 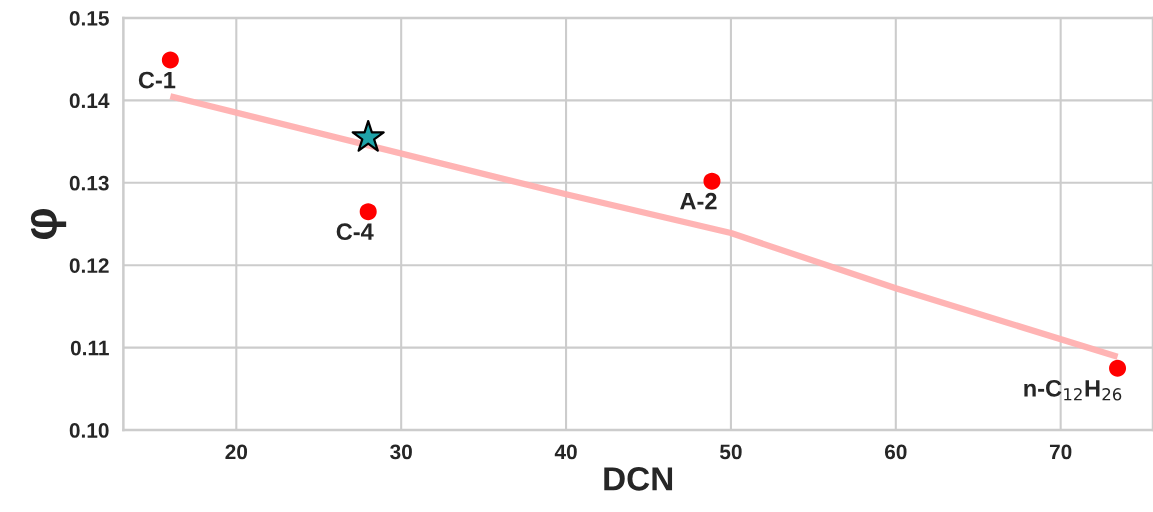 I want to click on x-tick-label: 60, so click(x=895, y=452).